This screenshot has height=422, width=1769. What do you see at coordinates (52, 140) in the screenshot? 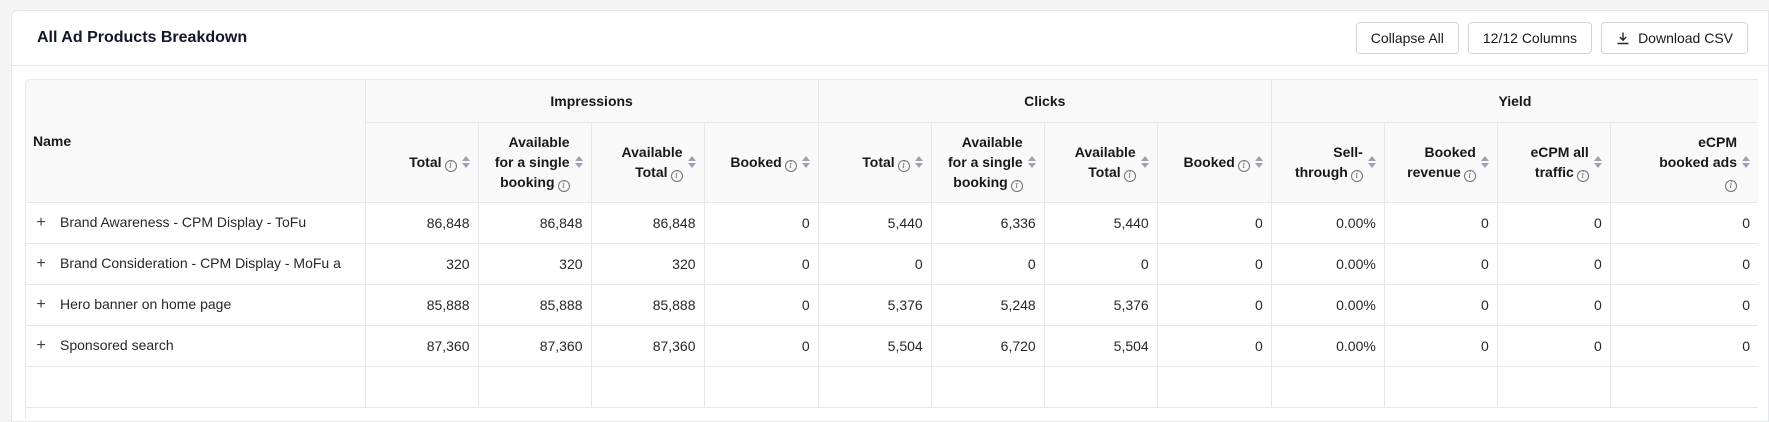
I see `name-header-label: Name` at bounding box center [52, 140].